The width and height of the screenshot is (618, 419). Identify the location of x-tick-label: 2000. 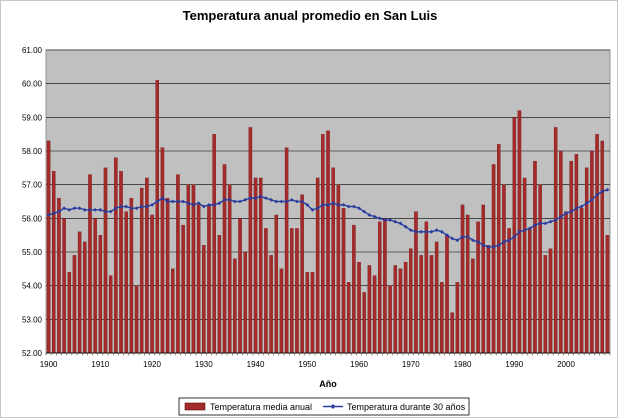
(566, 364).